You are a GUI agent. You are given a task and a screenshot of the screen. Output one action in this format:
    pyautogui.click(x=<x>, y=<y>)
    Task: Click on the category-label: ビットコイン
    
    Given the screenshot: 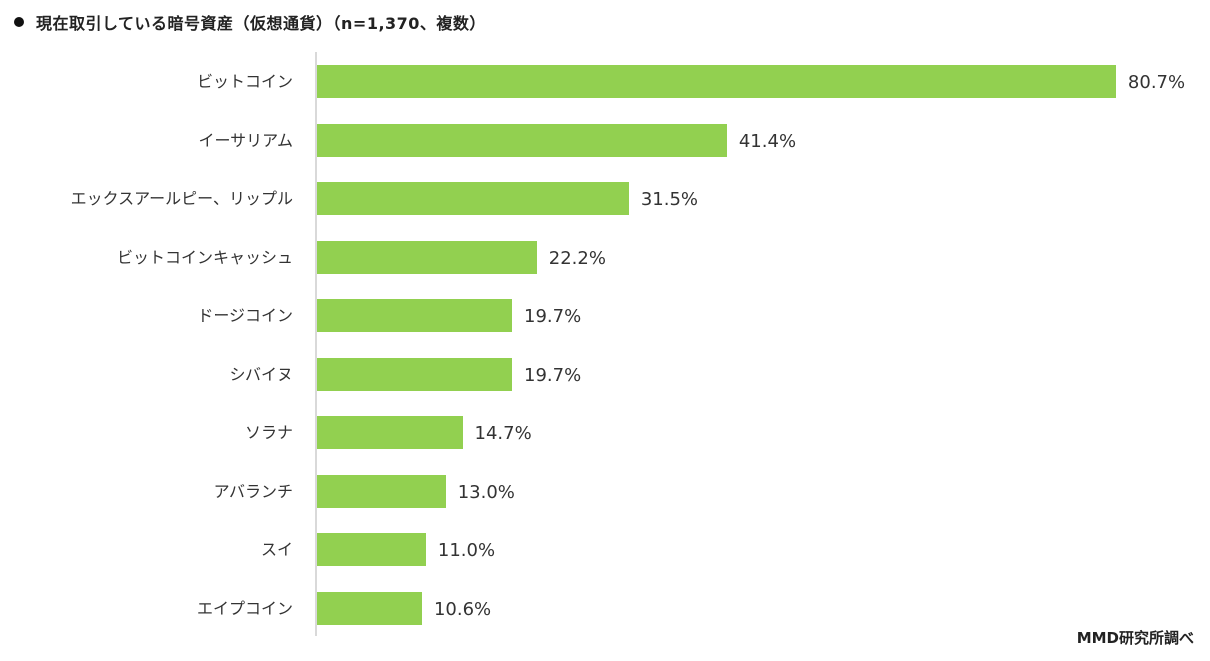 What is the action you would take?
    pyautogui.click(x=244, y=81)
    